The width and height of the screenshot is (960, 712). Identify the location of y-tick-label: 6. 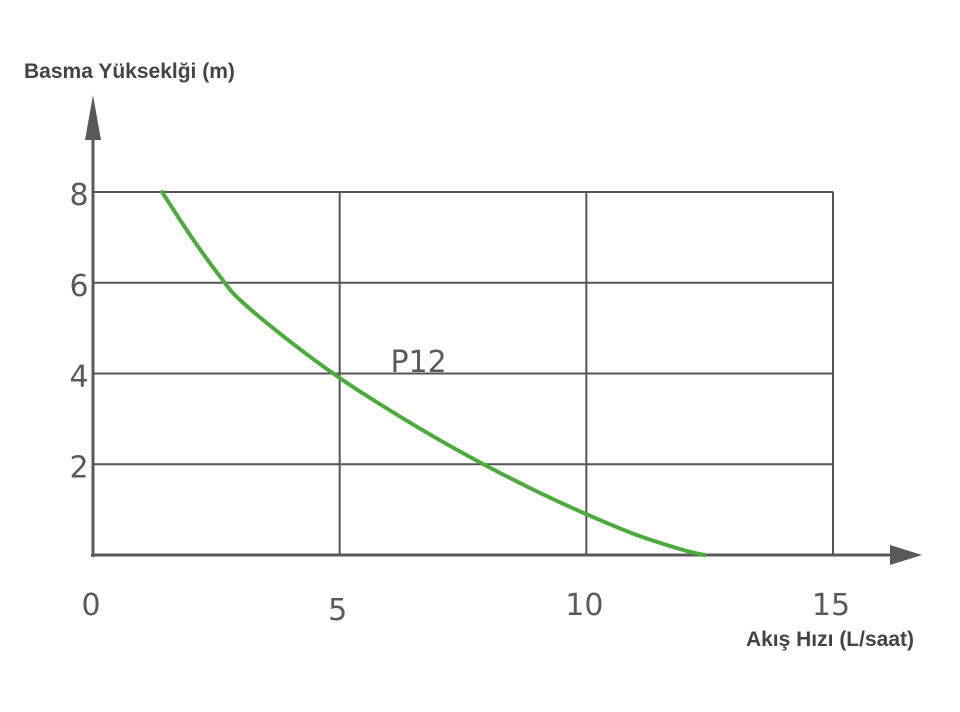
(78, 286).